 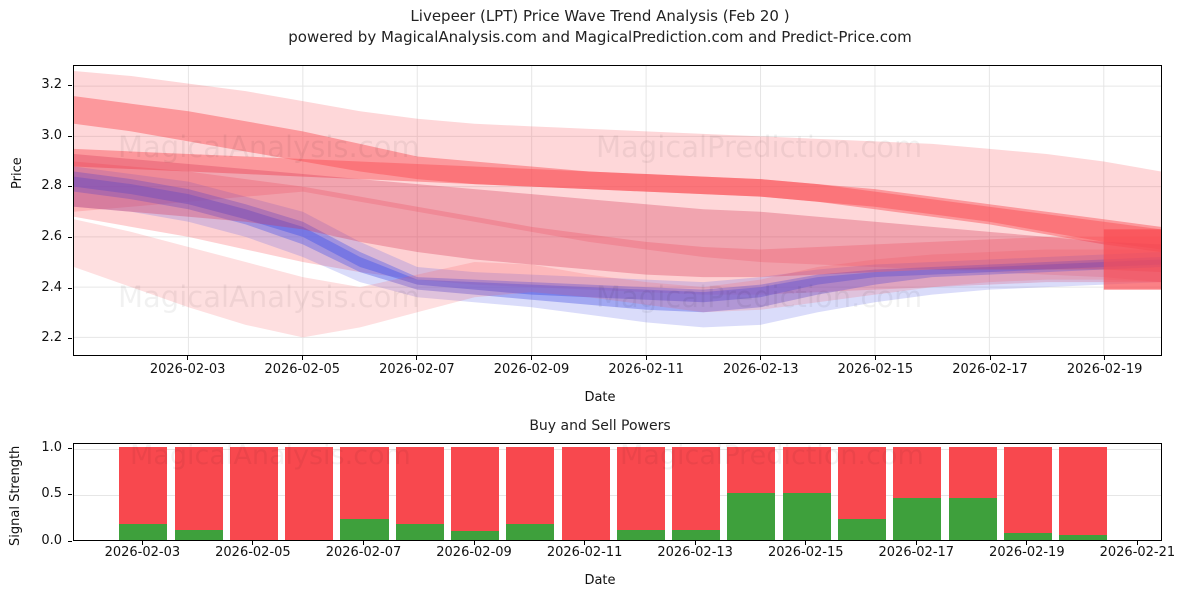 What do you see at coordinates (600, 580) in the screenshot?
I see `signal-x-axis-label: Date` at bounding box center [600, 580].